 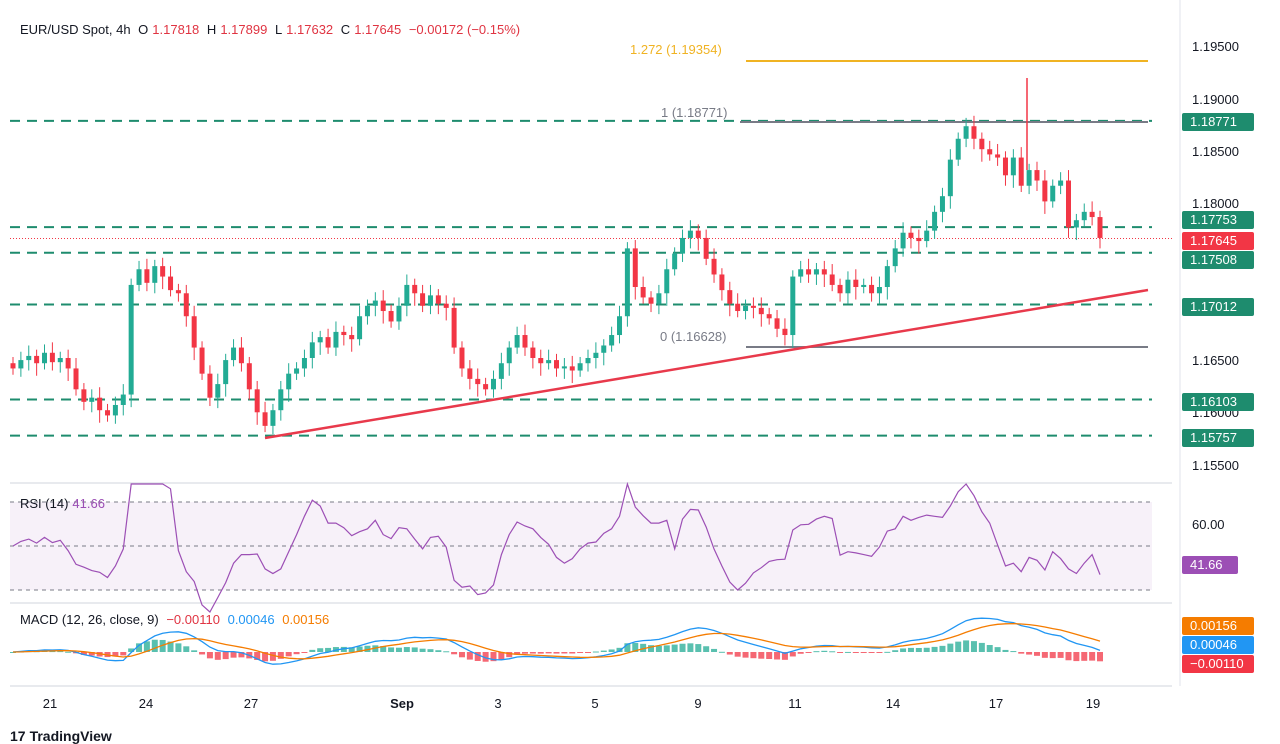 What do you see at coordinates (1215, 99) in the screenshot?
I see `price-axis-label: 1.19000` at bounding box center [1215, 99].